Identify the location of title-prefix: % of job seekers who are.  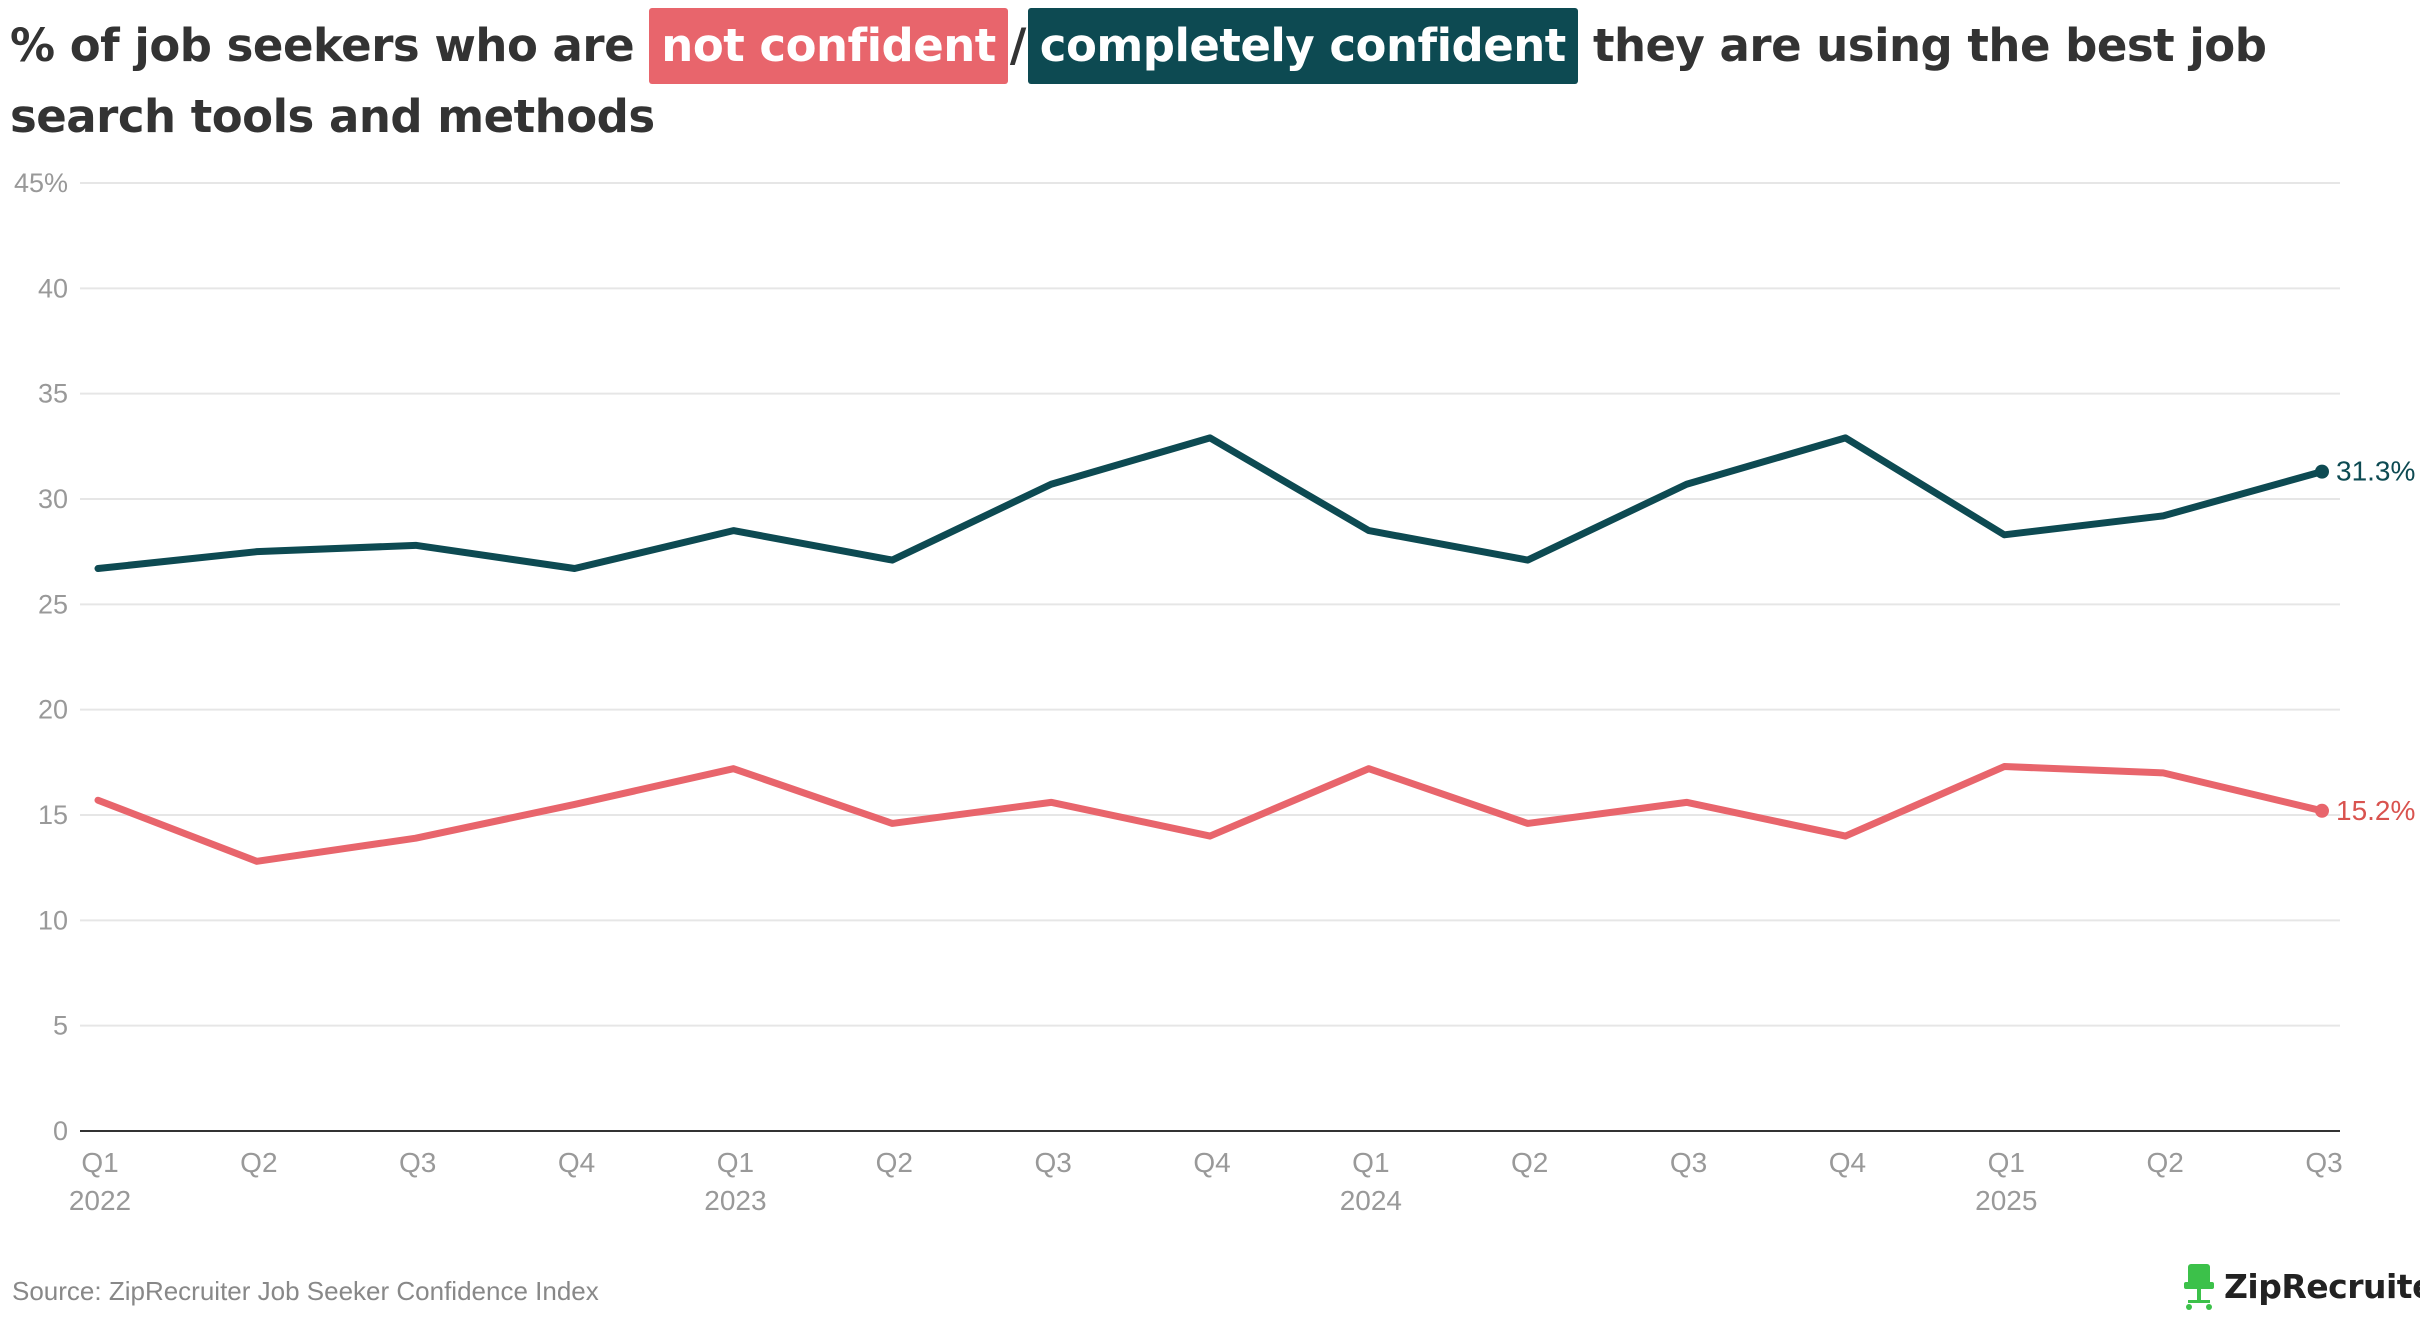
(322, 45).